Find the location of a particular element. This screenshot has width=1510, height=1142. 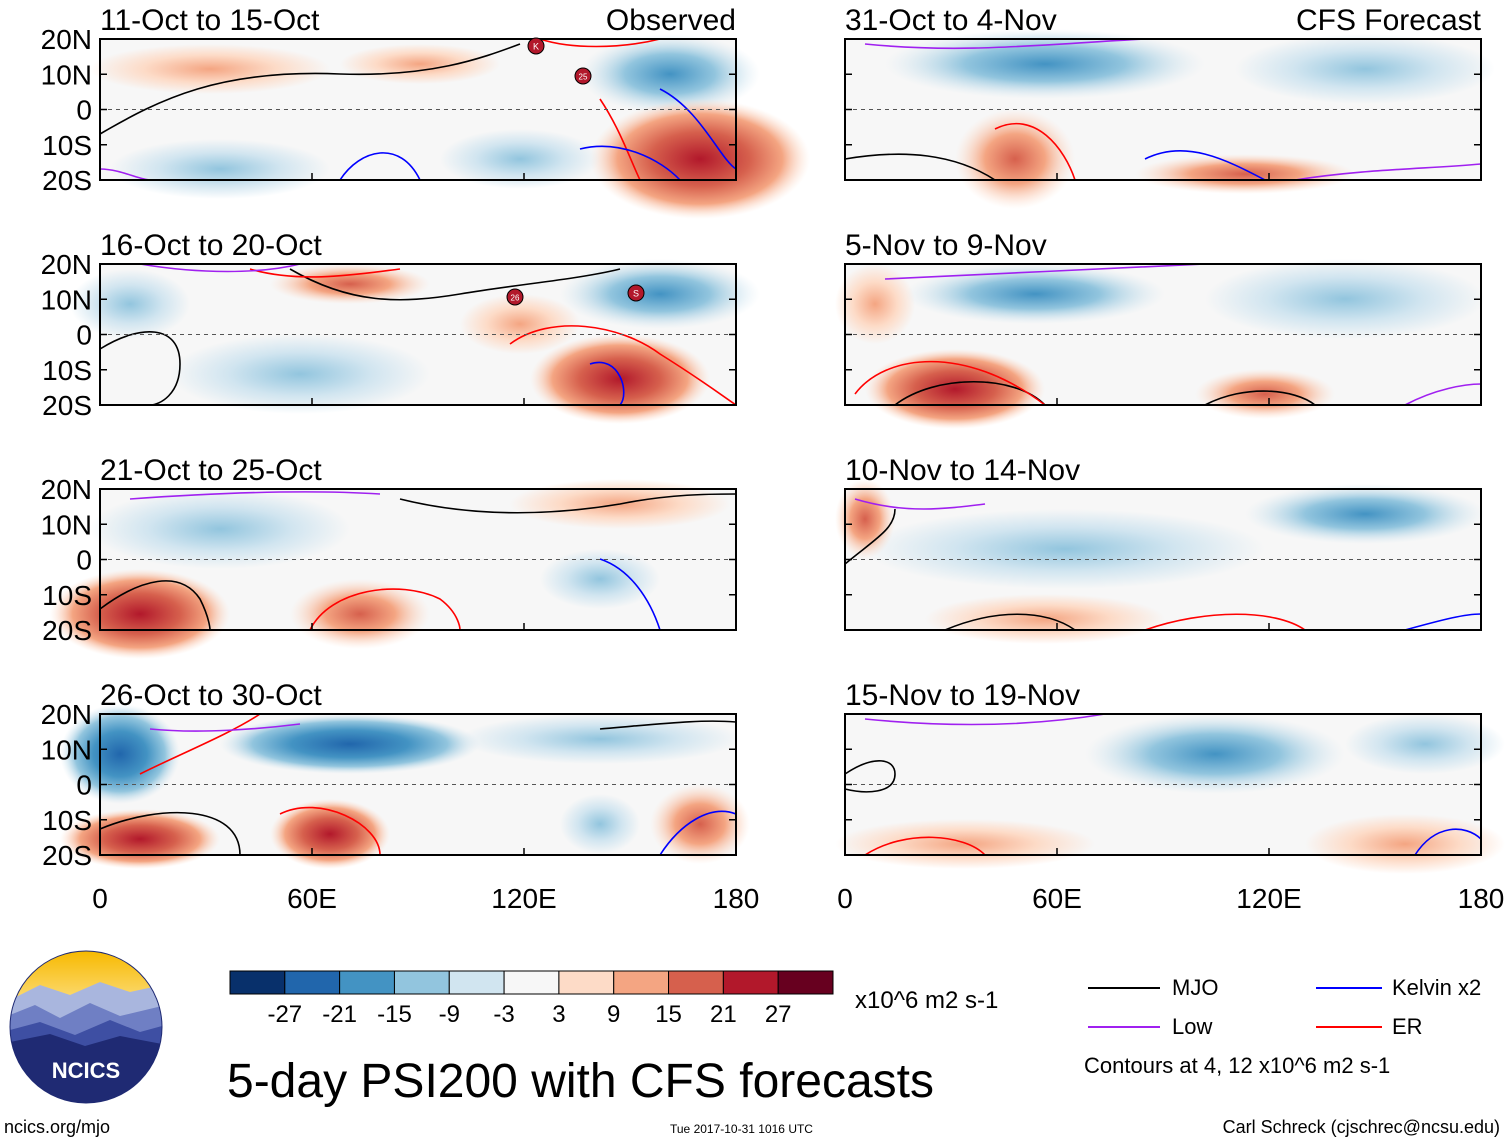

panel-title-forecast-2: 5-Nov to 9-Nov is located at coordinates (946, 245).